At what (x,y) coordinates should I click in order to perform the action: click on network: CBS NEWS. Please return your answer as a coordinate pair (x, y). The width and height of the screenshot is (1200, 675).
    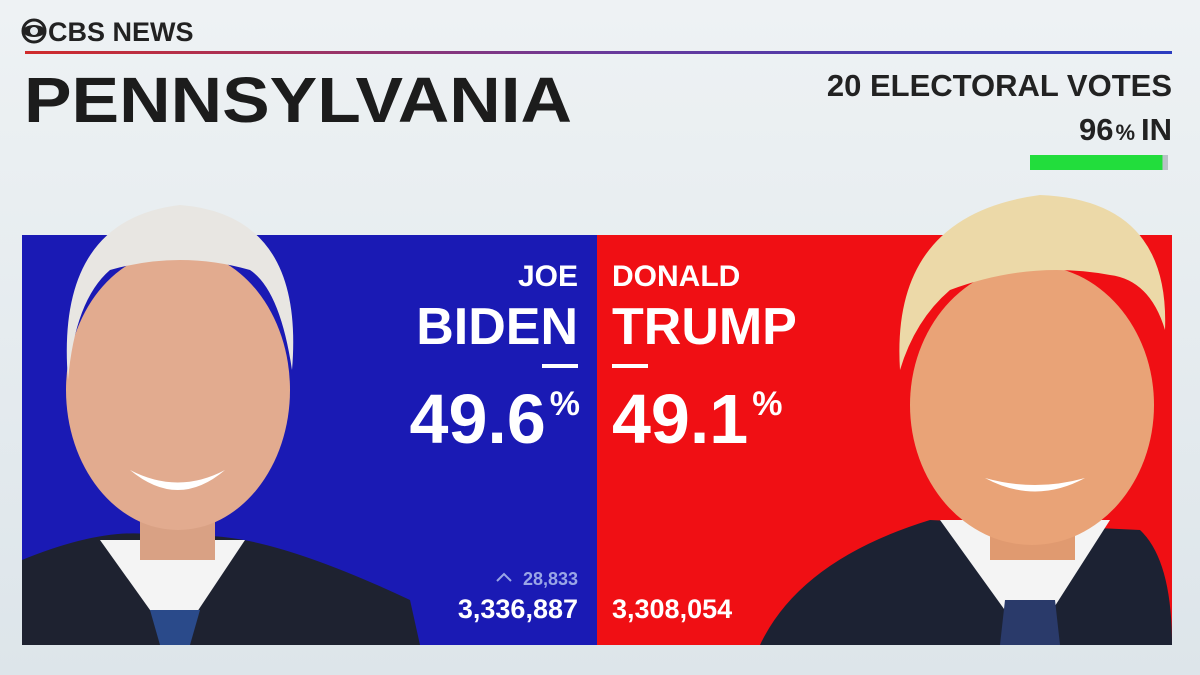
    Looking at the image, I should click on (121, 32).